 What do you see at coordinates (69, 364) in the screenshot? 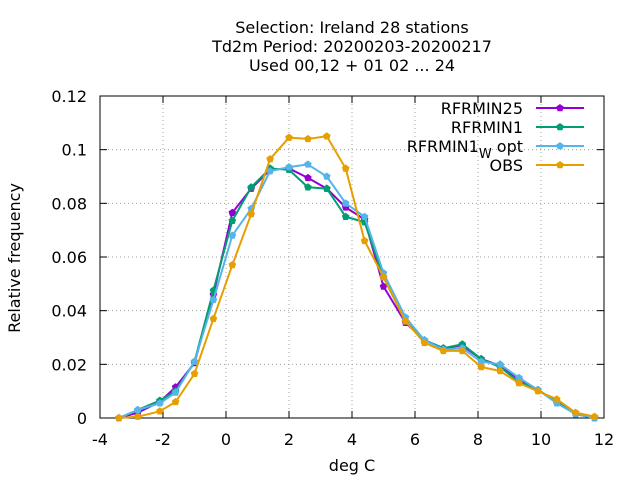
I see `y-tick-label: 0.02` at bounding box center [69, 364].